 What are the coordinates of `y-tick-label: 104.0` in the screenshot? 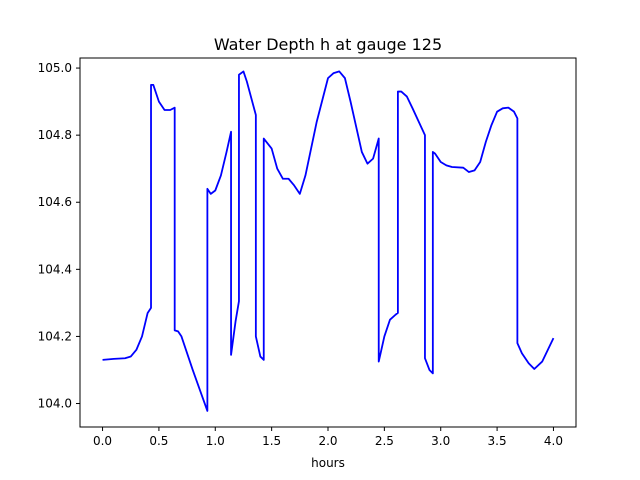 It's located at (55, 404).